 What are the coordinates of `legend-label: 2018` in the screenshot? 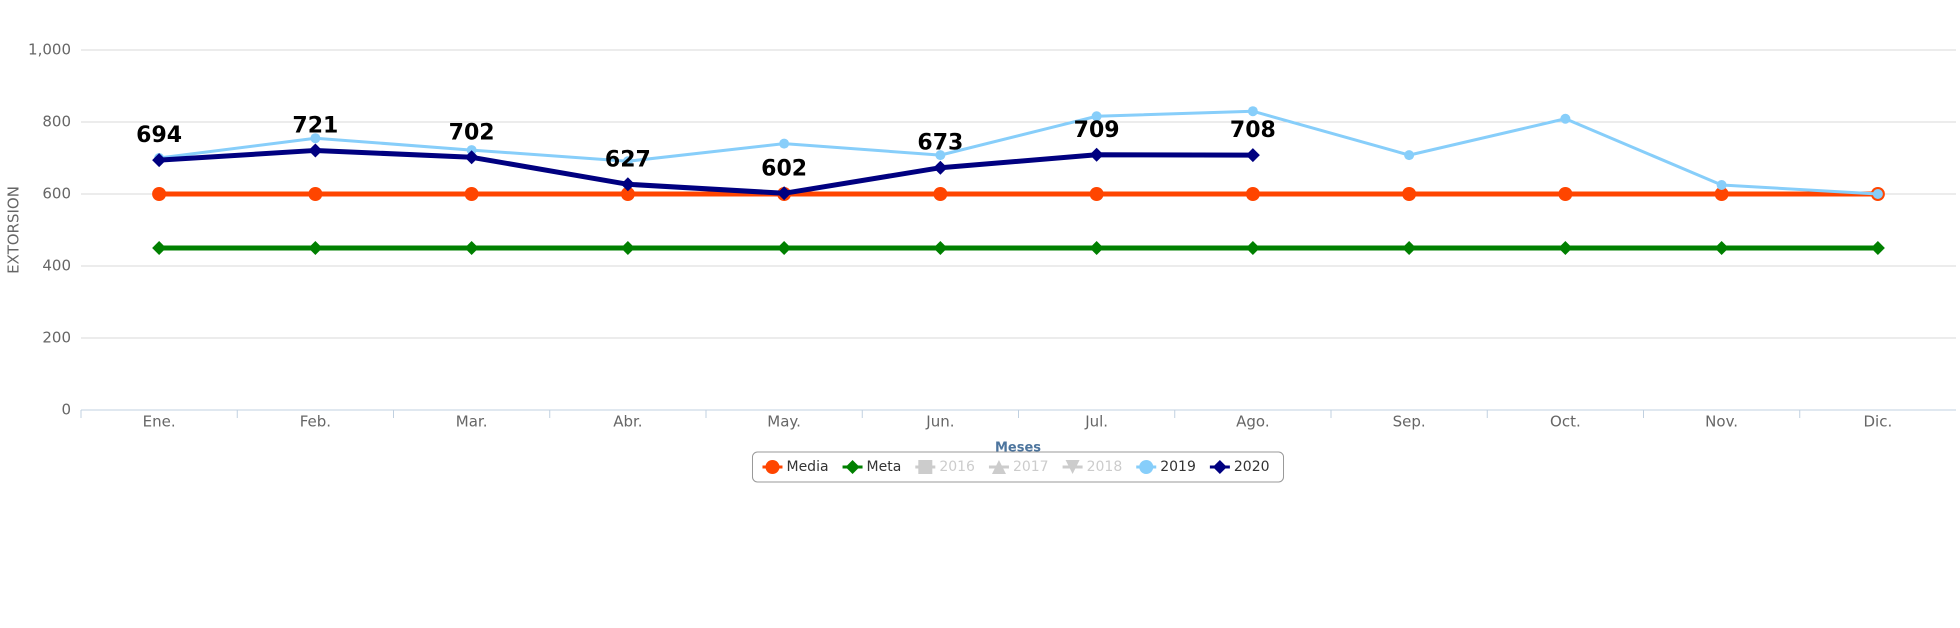 It's located at (1105, 467).